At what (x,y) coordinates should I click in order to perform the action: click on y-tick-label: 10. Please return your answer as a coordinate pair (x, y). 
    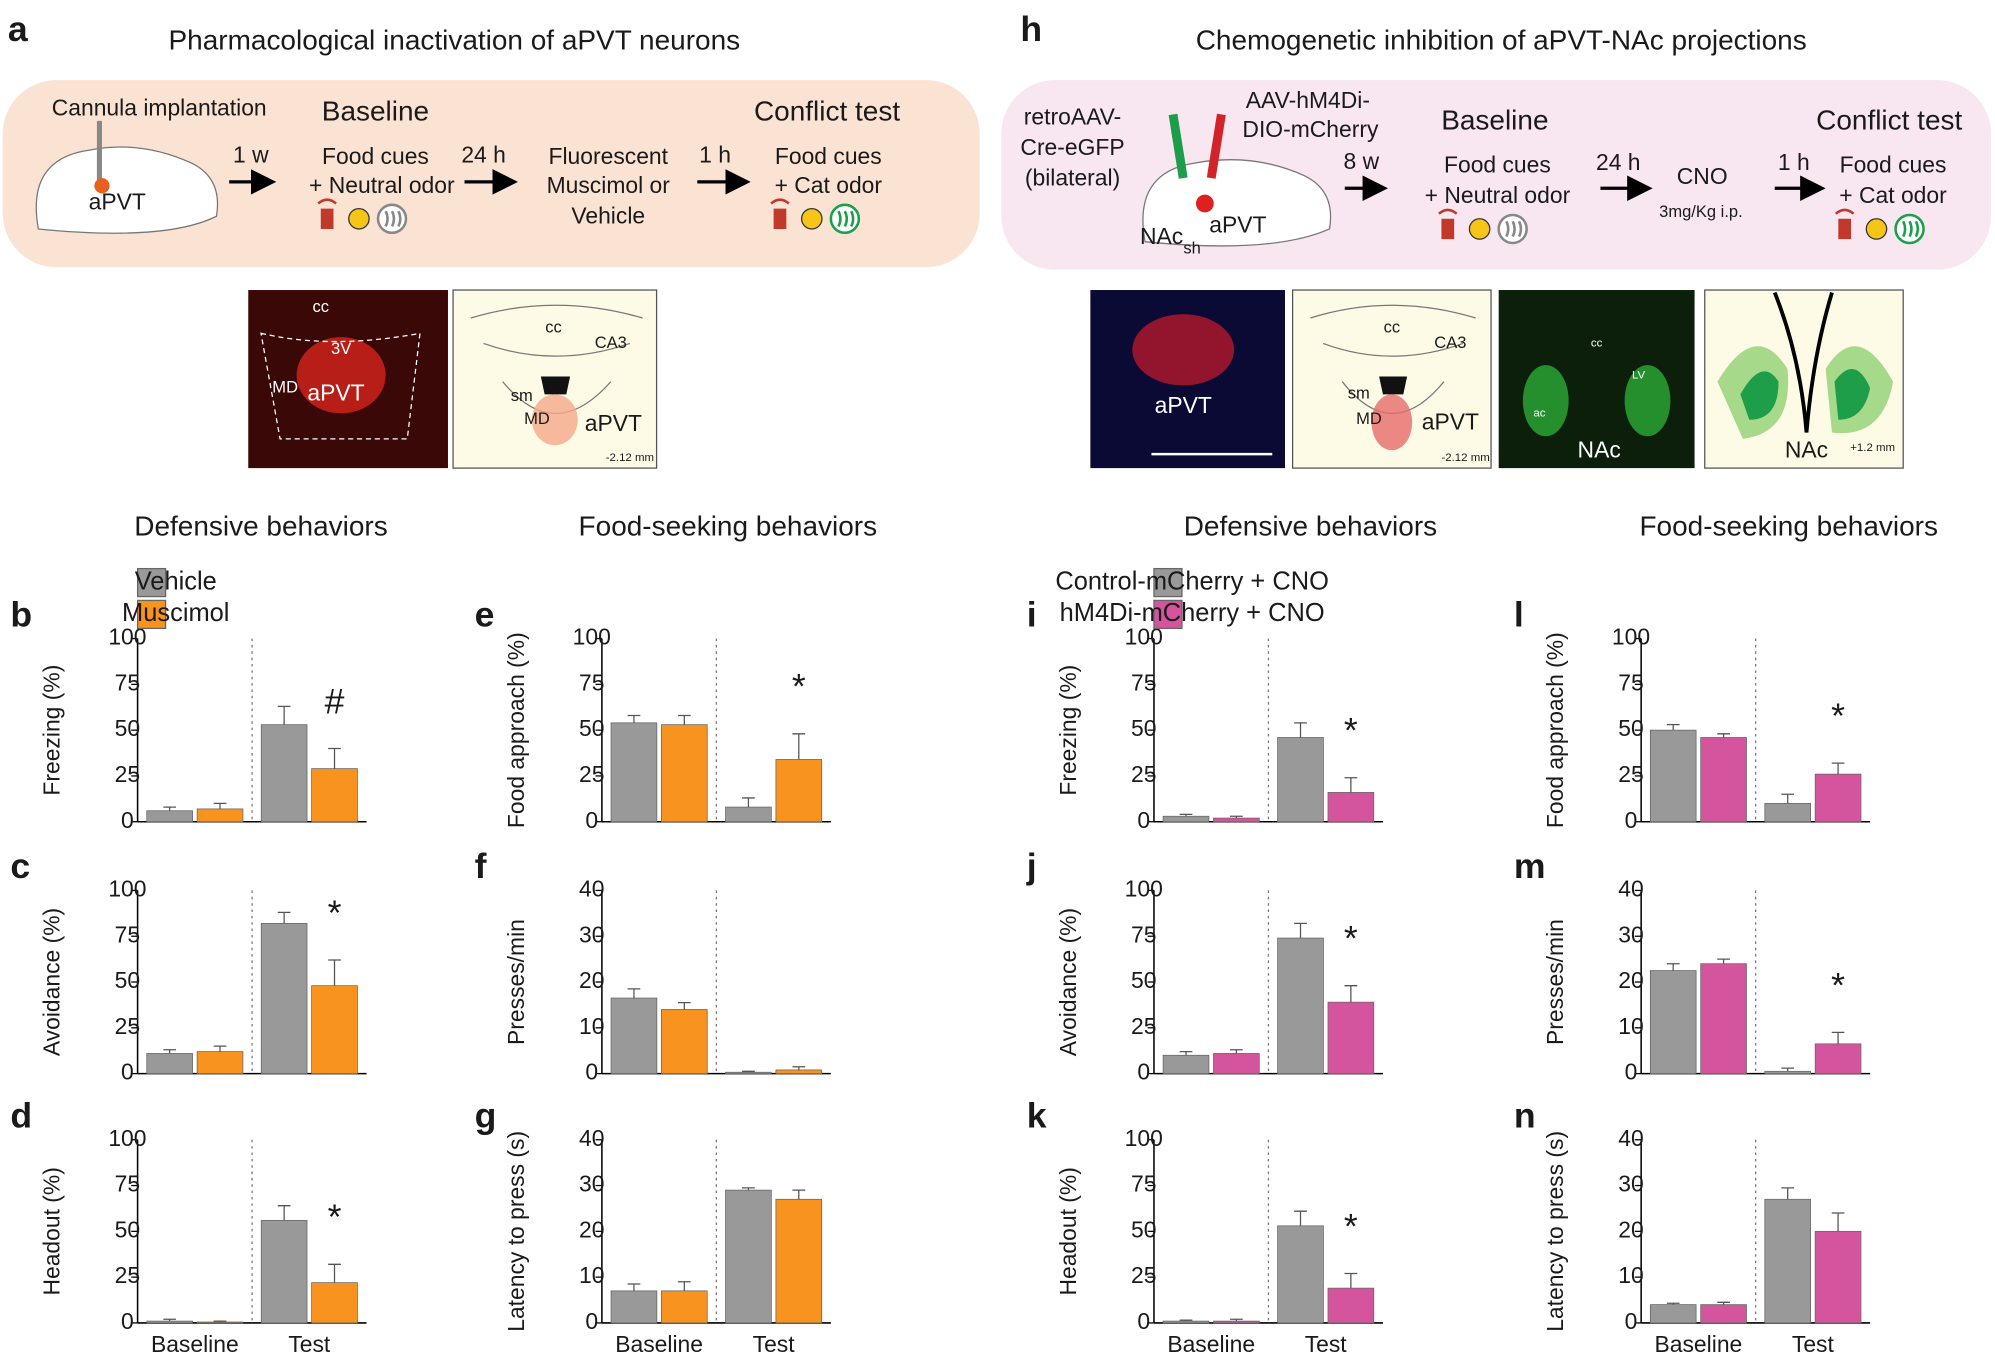
    Looking at the image, I should click on (591, 1275).